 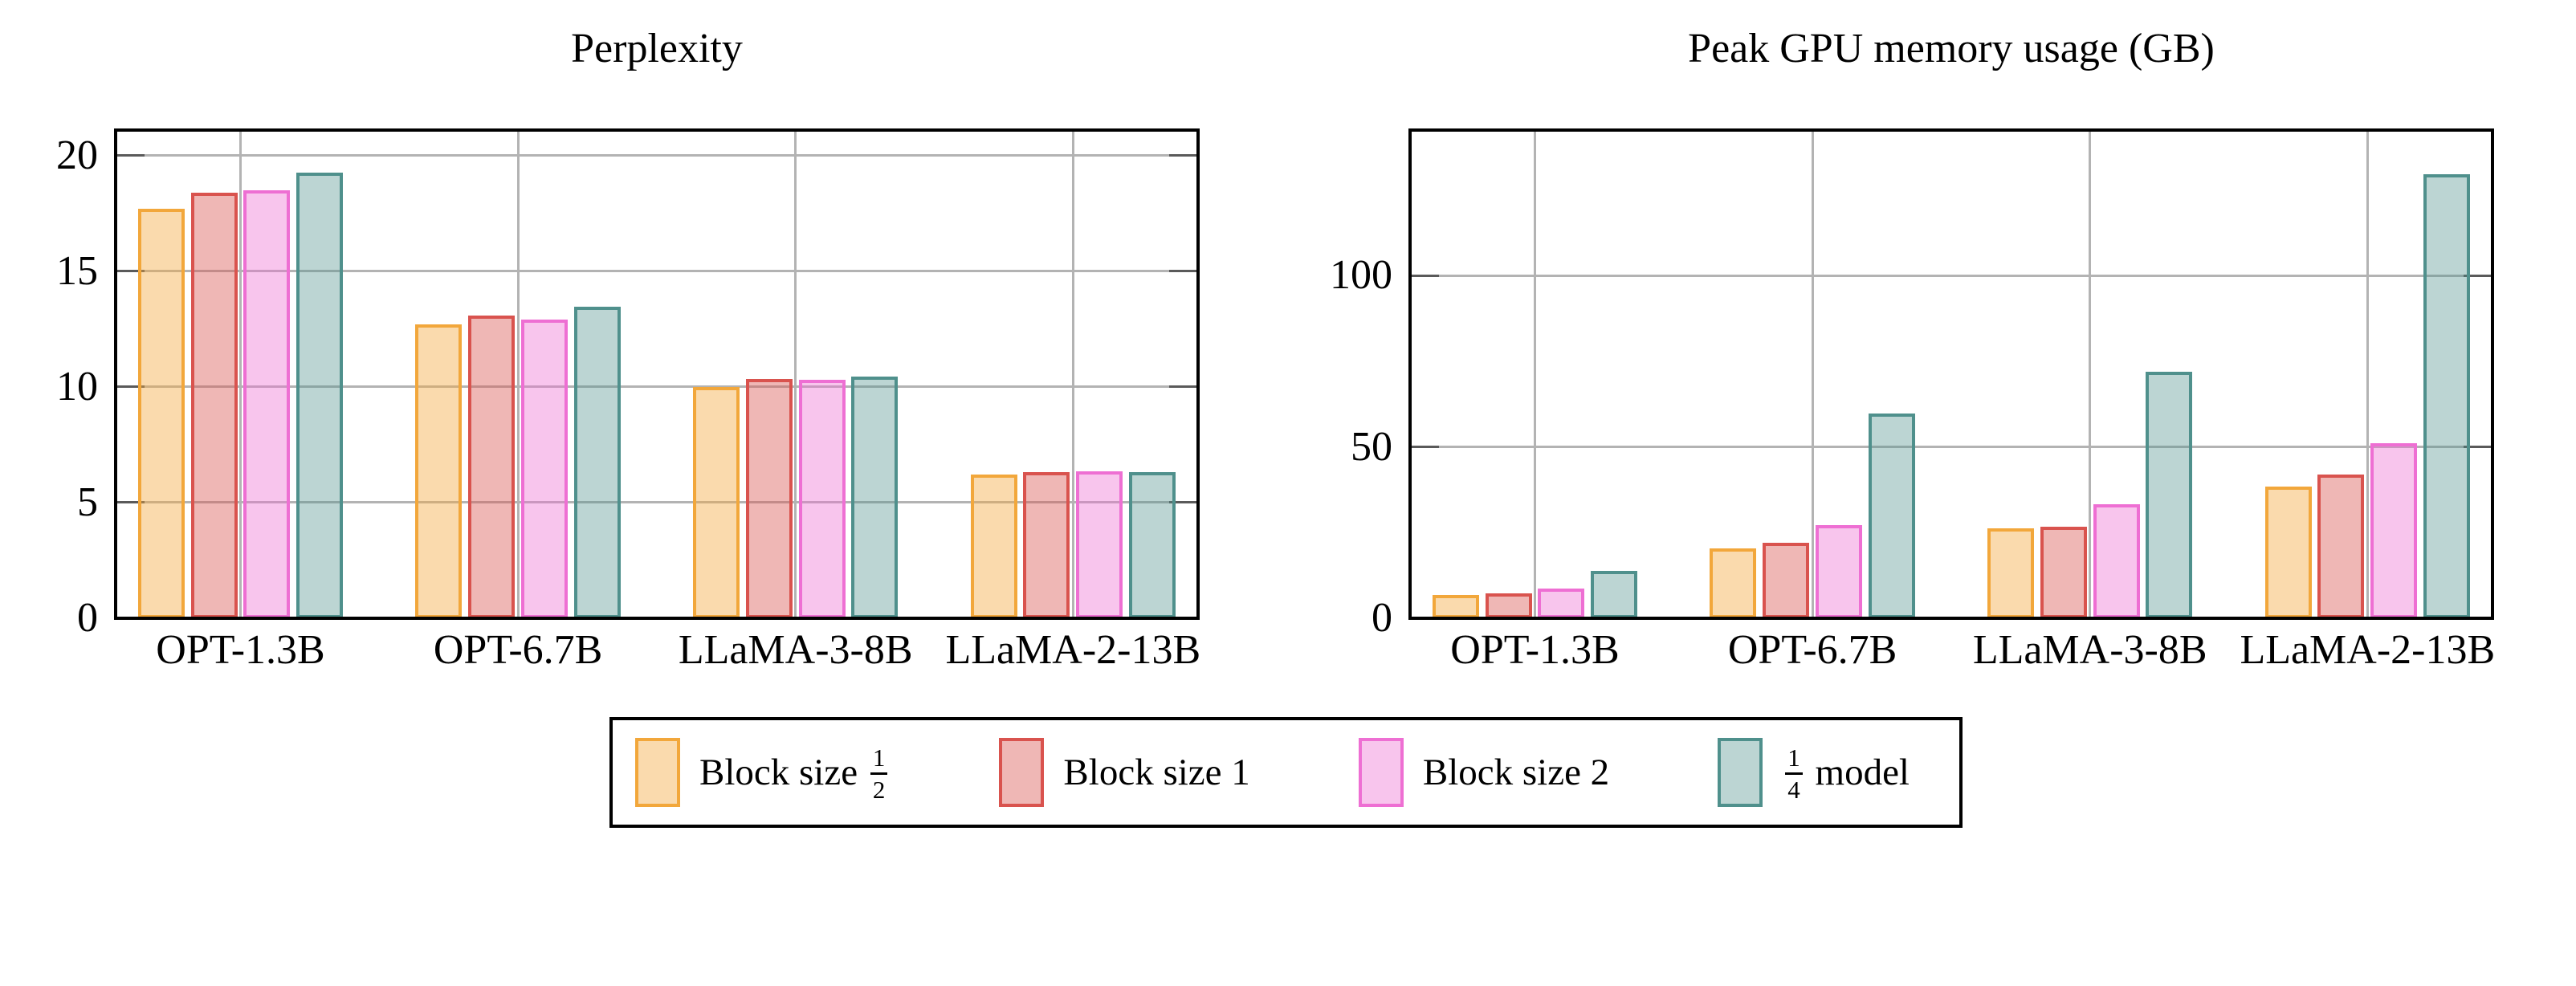 I want to click on legend-label-block-size-1: Block size 1, so click(x=1156, y=772).